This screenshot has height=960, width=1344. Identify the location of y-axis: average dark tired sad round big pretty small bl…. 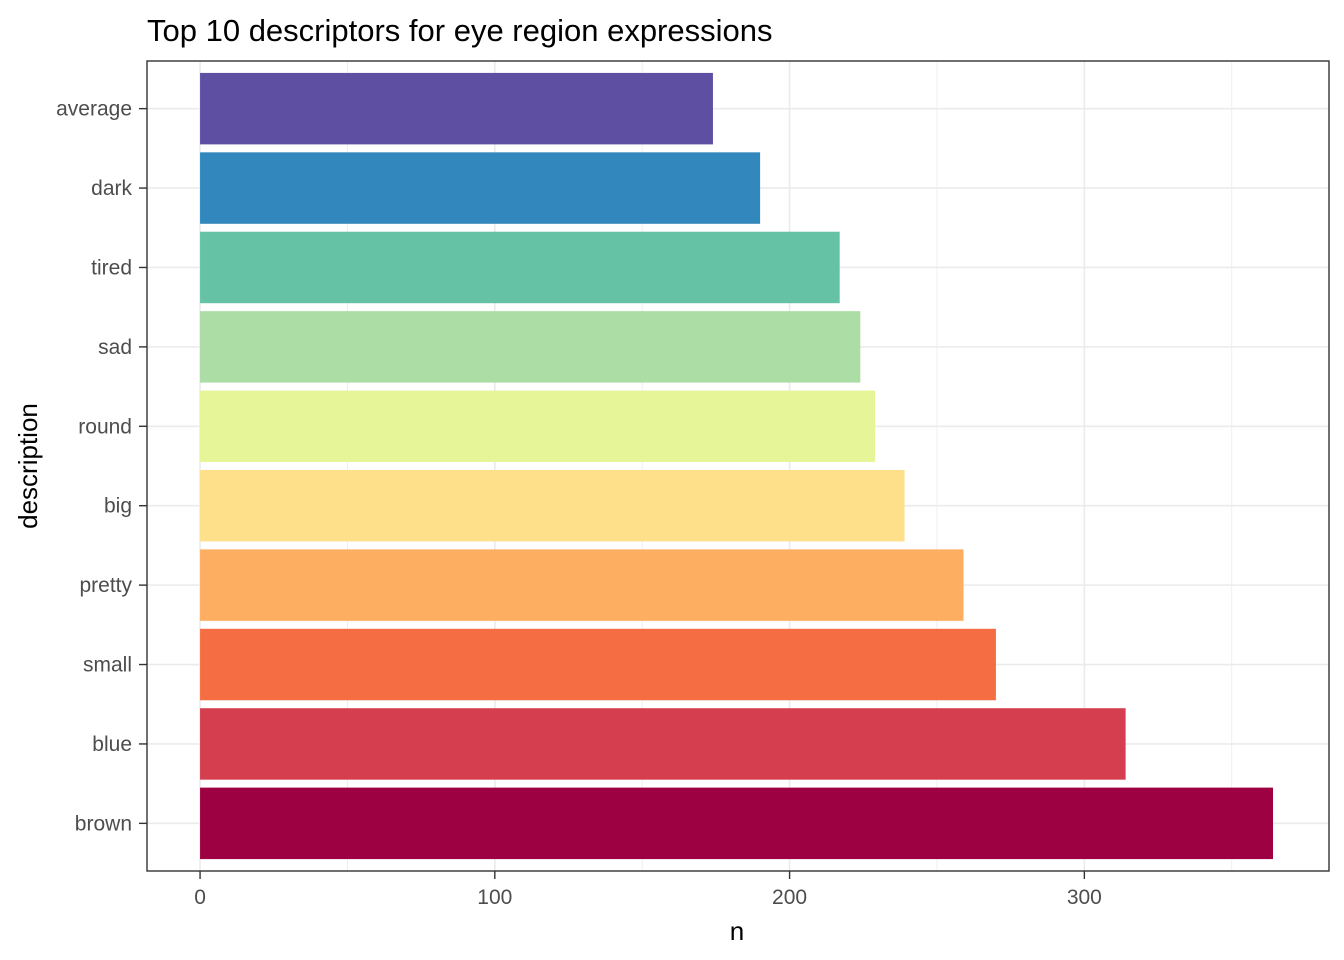
(101, 466).